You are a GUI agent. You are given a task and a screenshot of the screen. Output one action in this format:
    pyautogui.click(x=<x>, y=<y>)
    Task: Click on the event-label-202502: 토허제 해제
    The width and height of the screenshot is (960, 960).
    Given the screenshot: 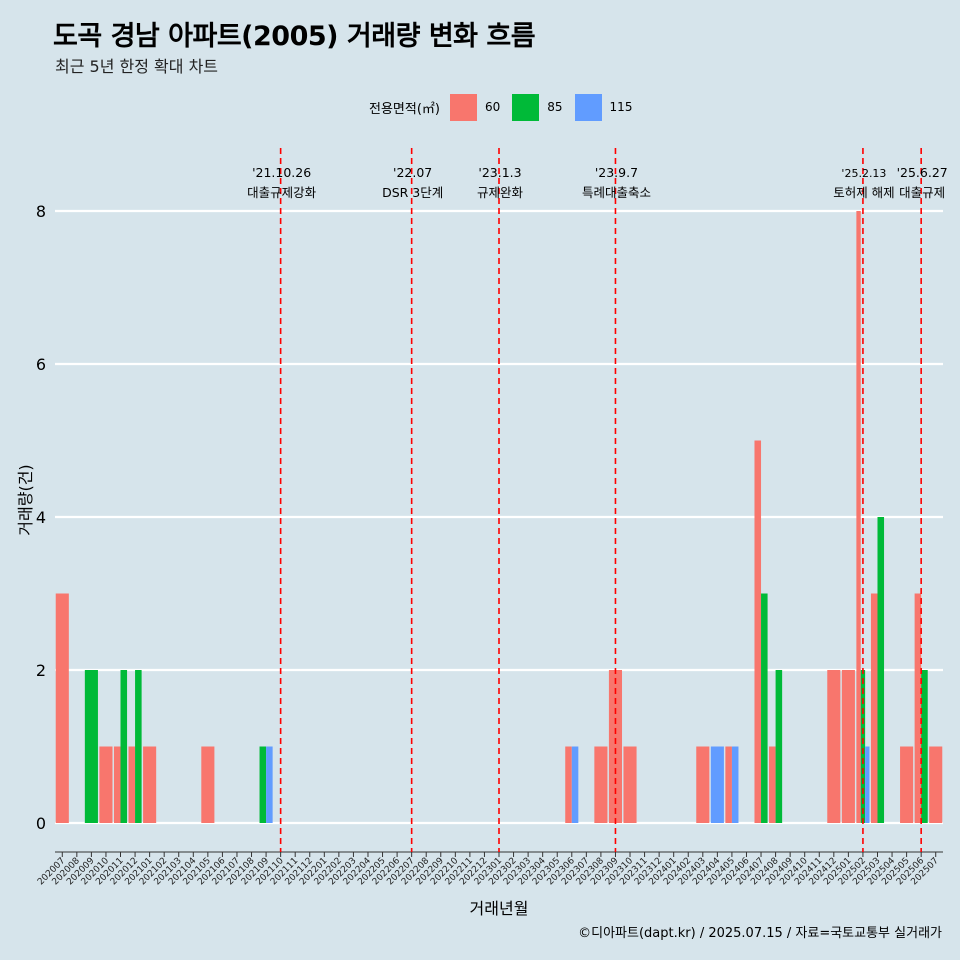 What is the action you would take?
    pyautogui.click(x=863, y=192)
    